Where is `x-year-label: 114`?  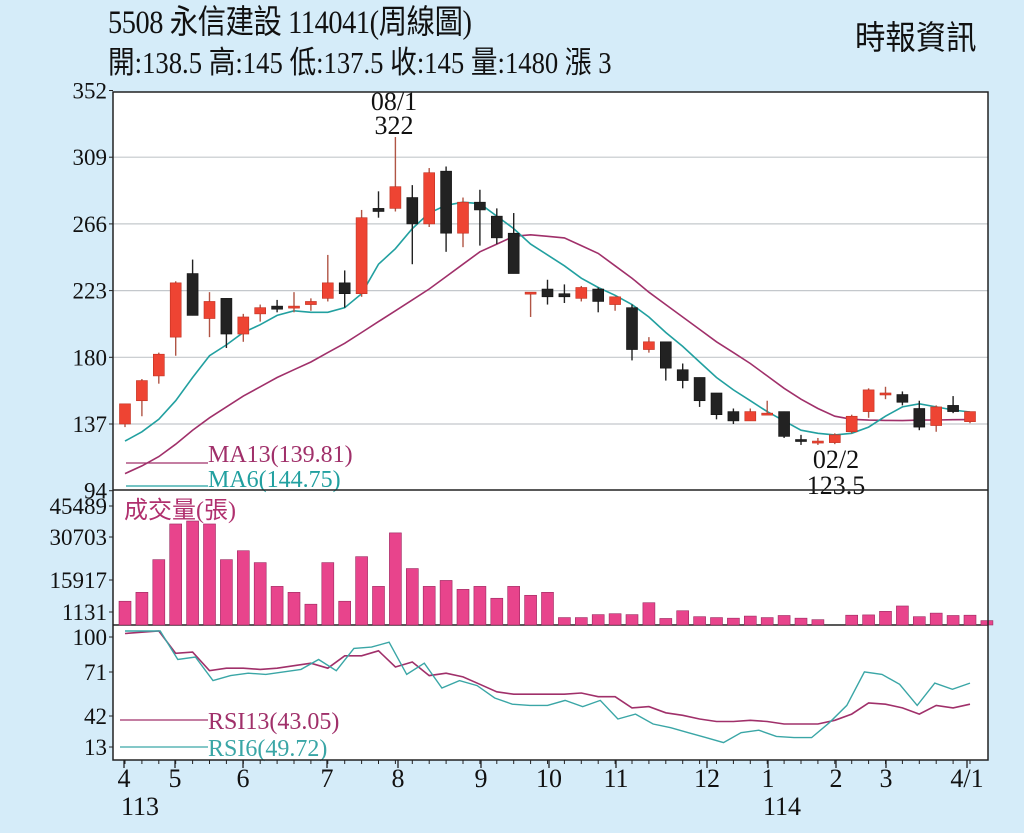
x-year-label: 114 is located at coordinates (782, 806).